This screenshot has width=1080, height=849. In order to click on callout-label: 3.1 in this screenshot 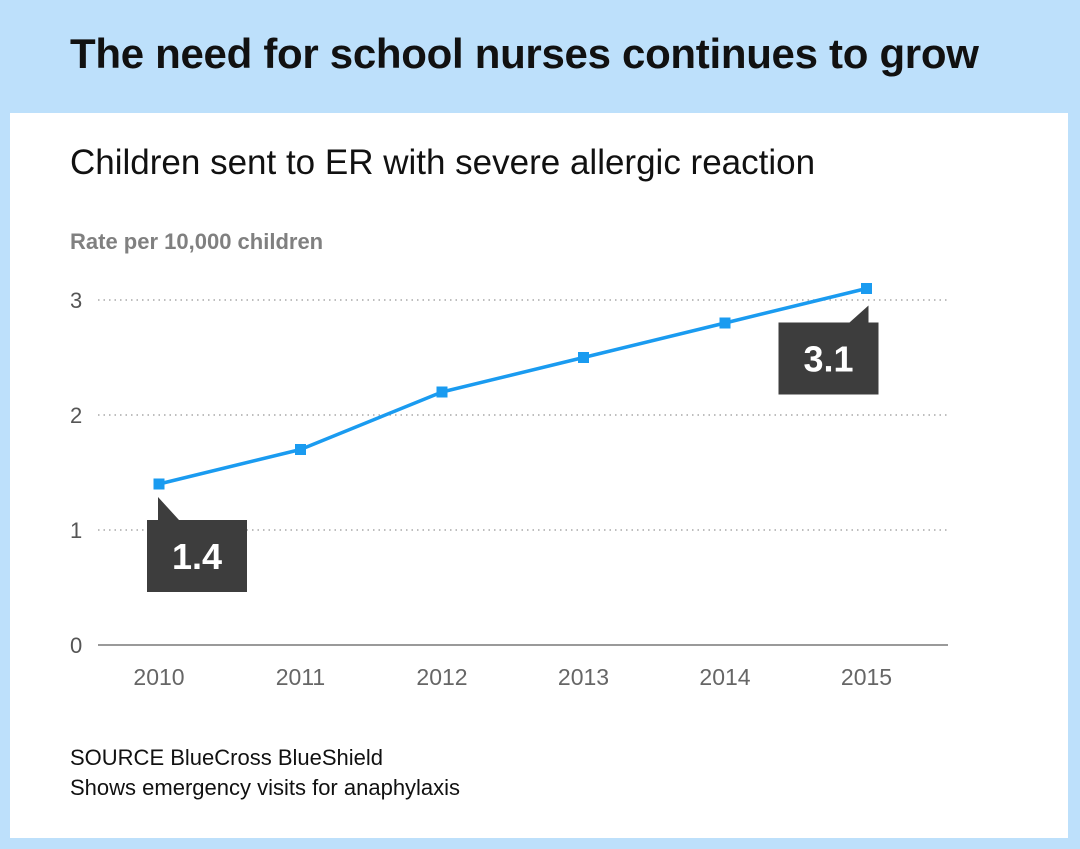, I will do `click(828, 359)`.